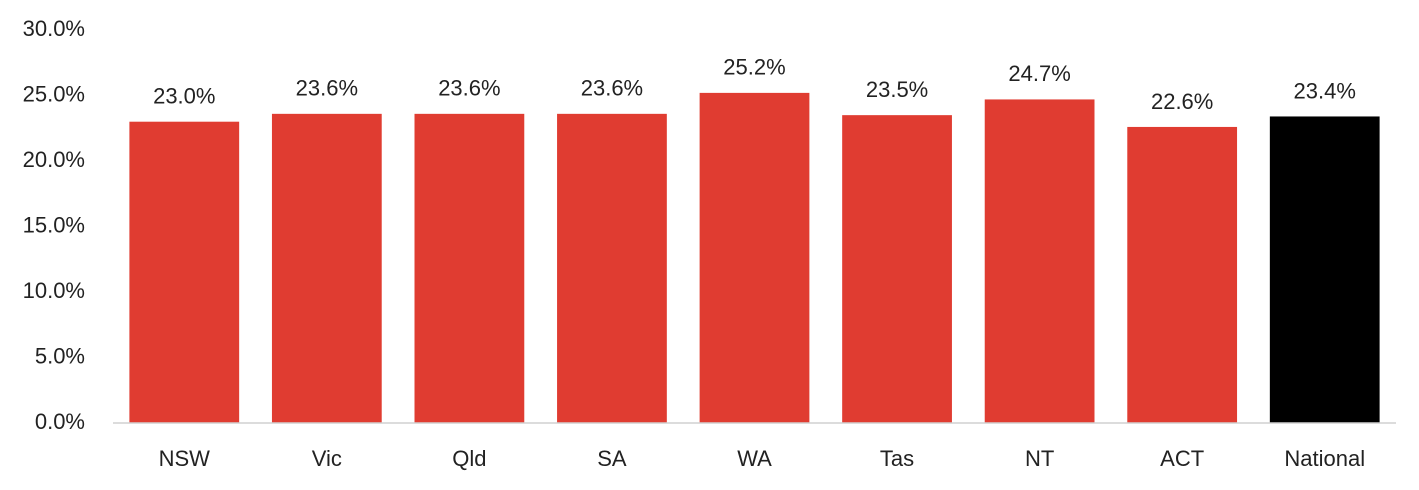 The width and height of the screenshot is (1419, 490). I want to click on x-tick-label: SA, so click(612, 458).